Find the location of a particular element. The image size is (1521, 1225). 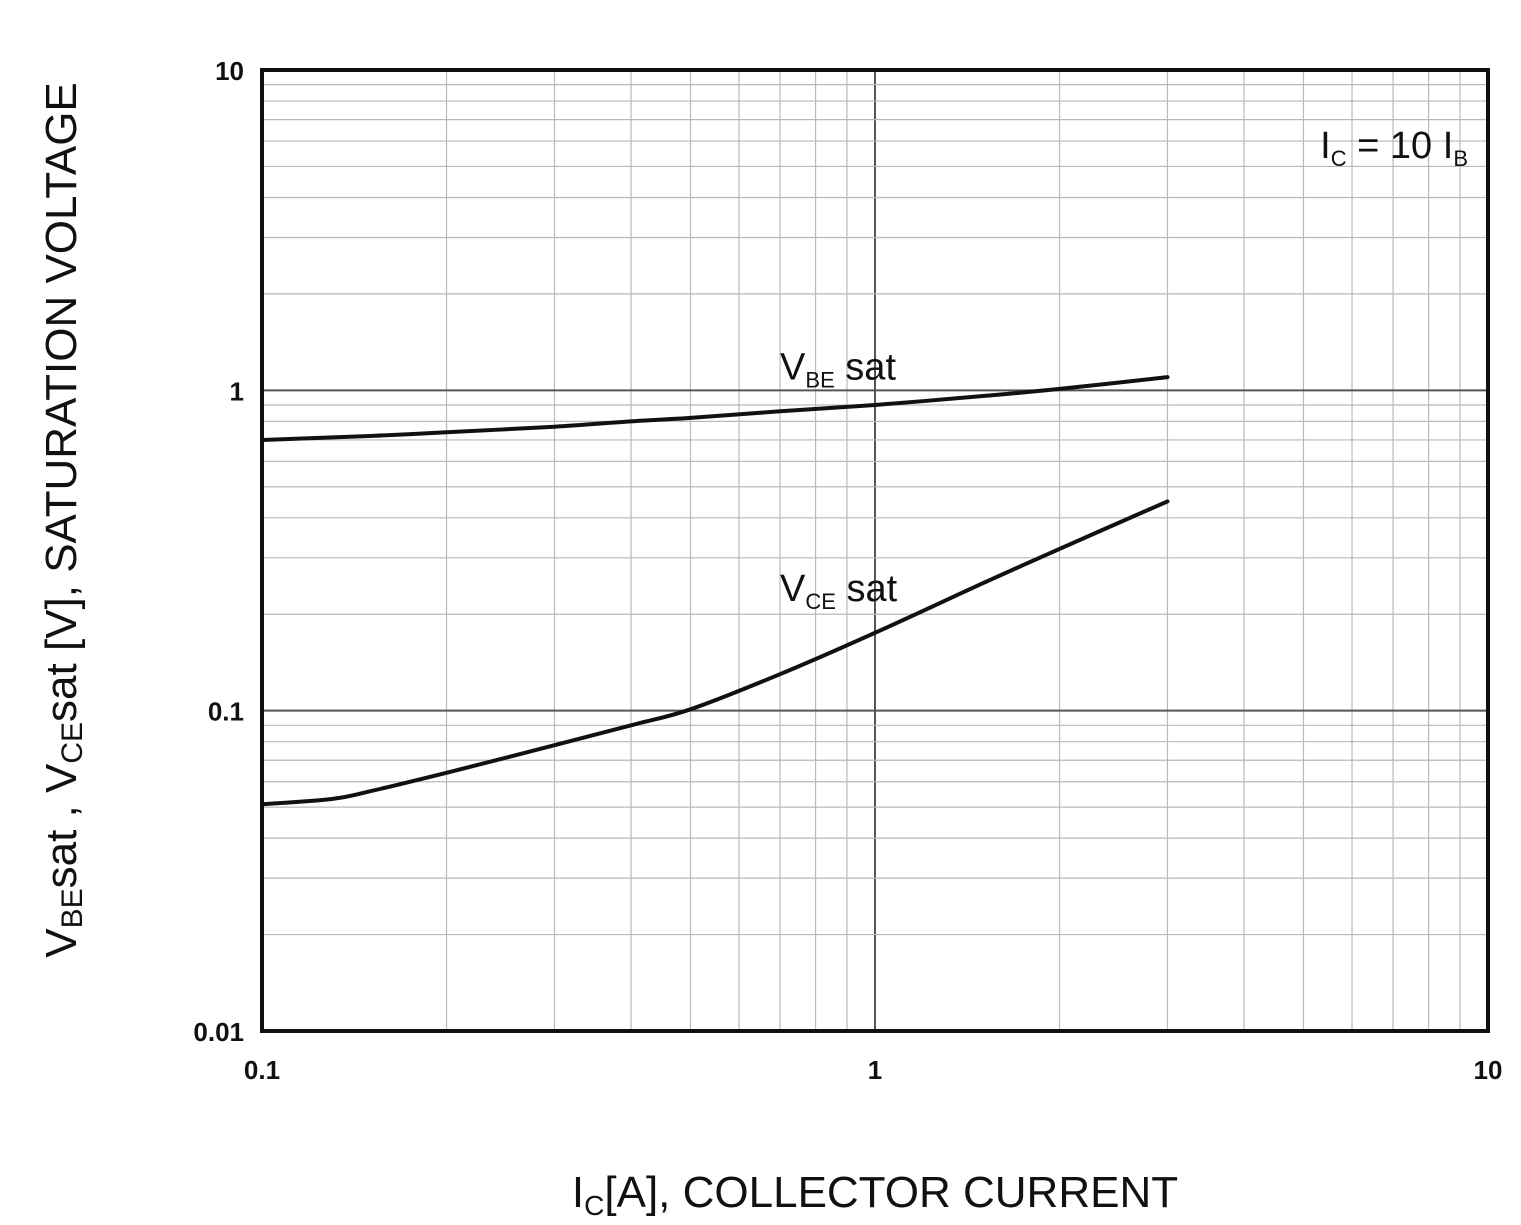

series-line-be is located at coordinates (715, 408).